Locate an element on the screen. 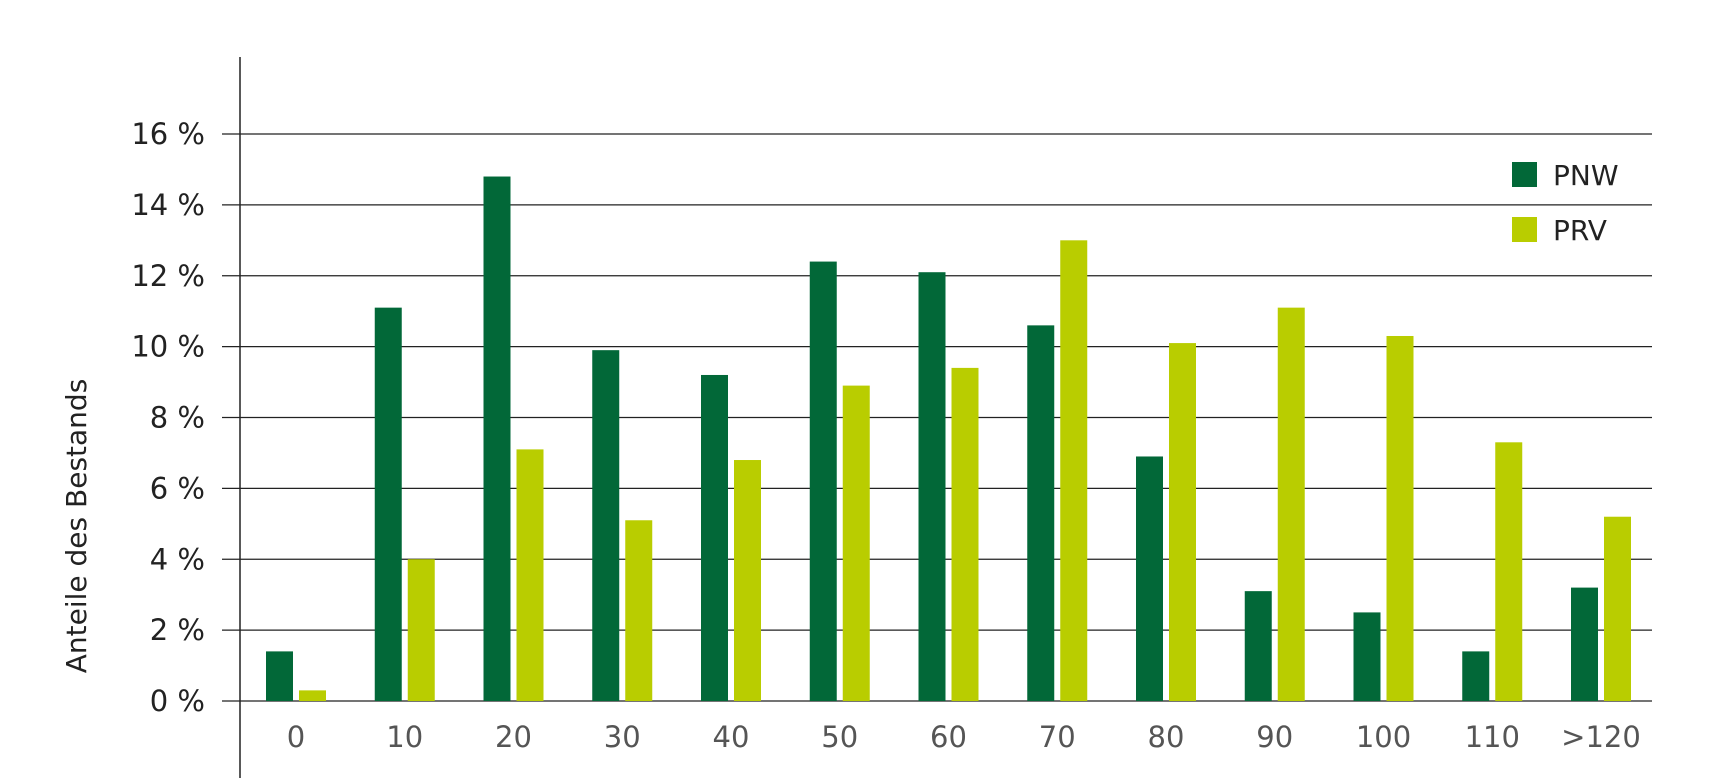  legend-swatch-pnw is located at coordinates (1524, 174).